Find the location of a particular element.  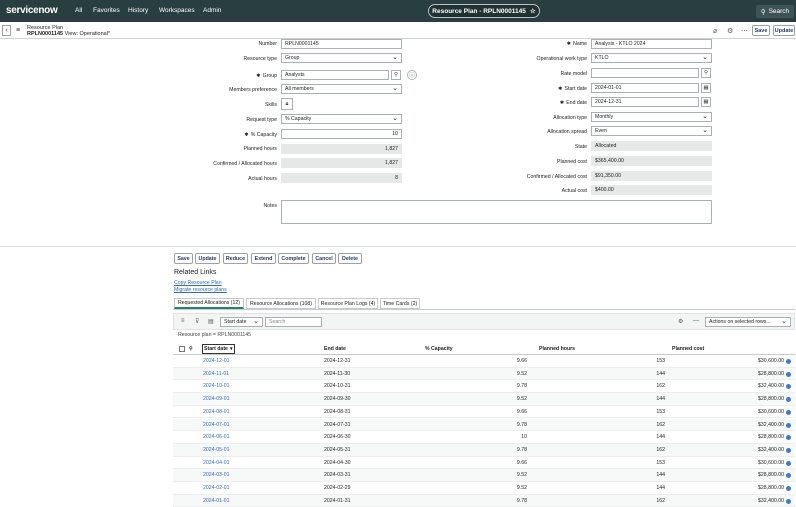

op-work-type-select: KTLO is located at coordinates (651, 58).